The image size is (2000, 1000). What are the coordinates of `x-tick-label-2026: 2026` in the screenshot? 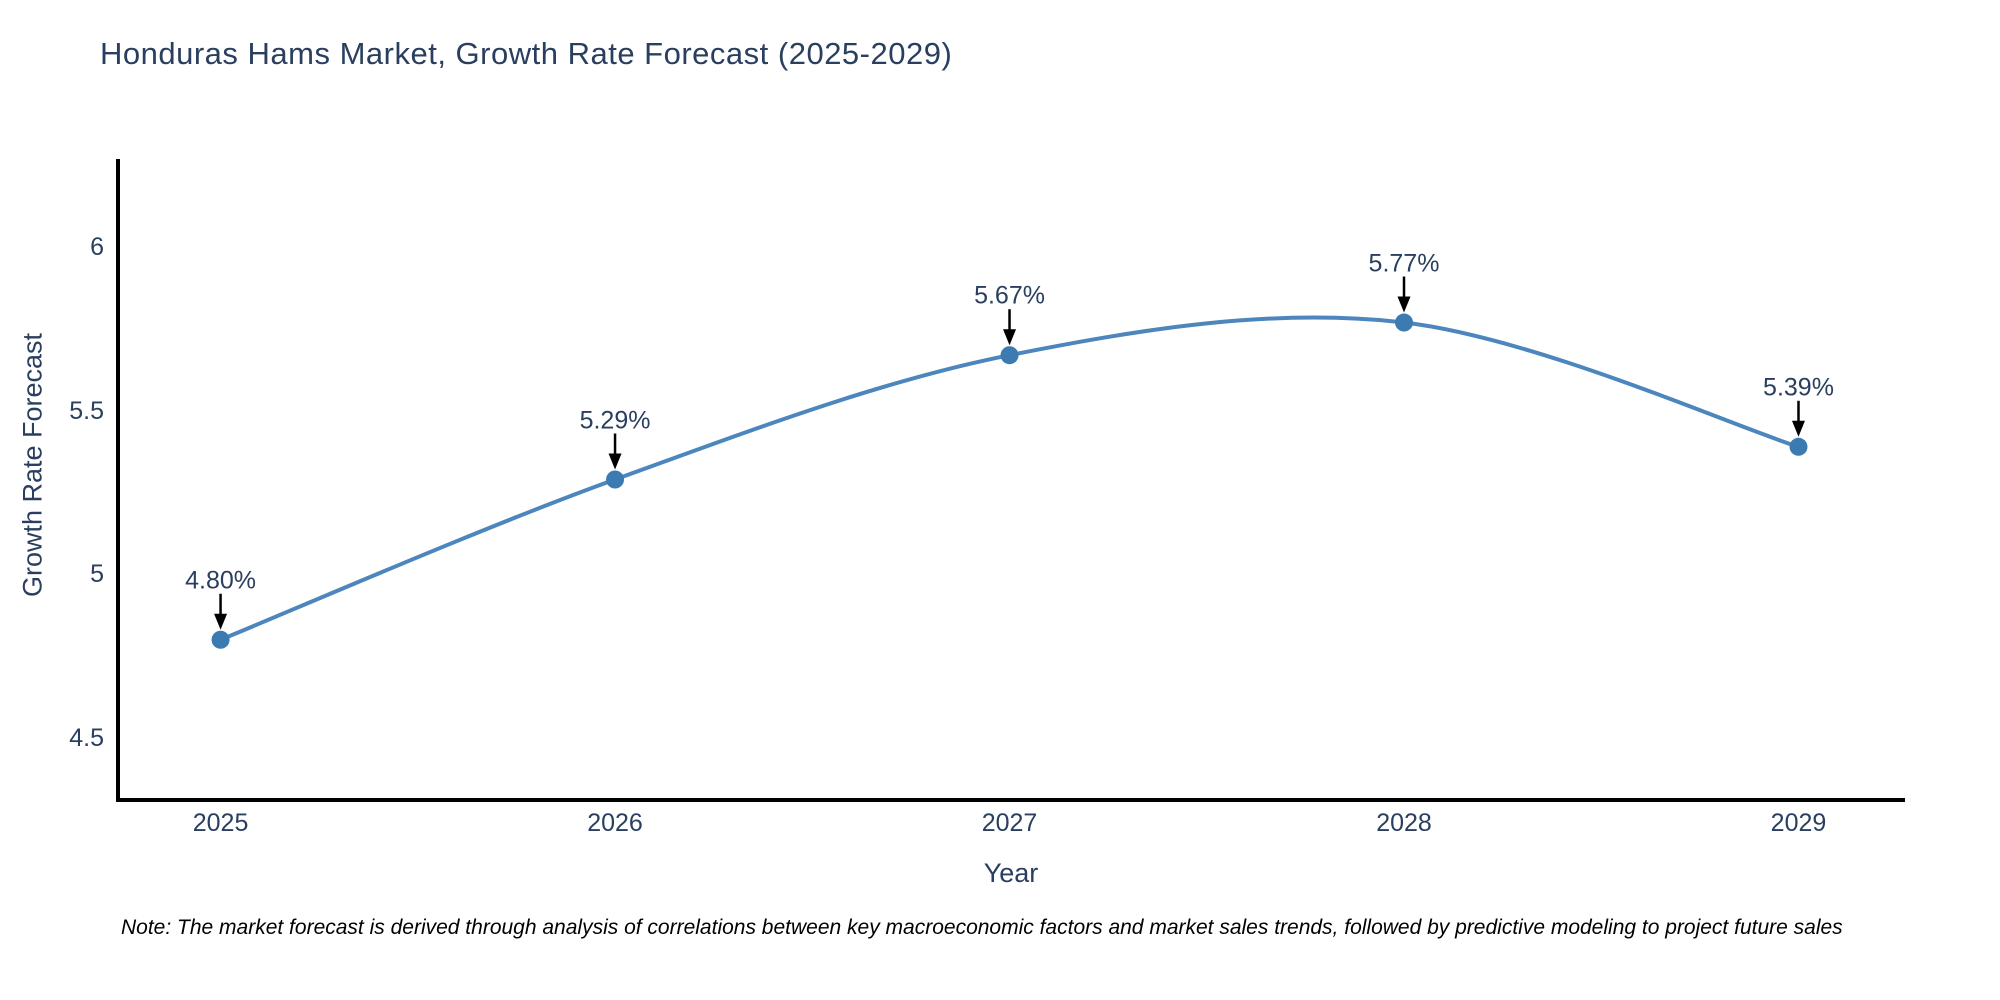 It's located at (615, 823).